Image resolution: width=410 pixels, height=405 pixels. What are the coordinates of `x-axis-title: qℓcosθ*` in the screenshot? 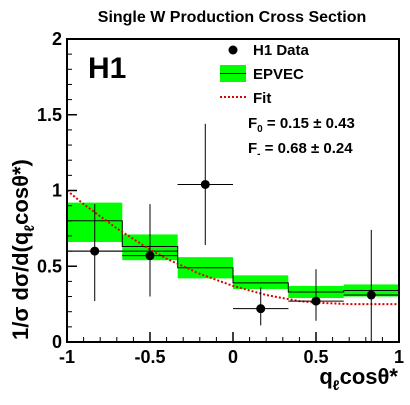 It's located at (358, 378).